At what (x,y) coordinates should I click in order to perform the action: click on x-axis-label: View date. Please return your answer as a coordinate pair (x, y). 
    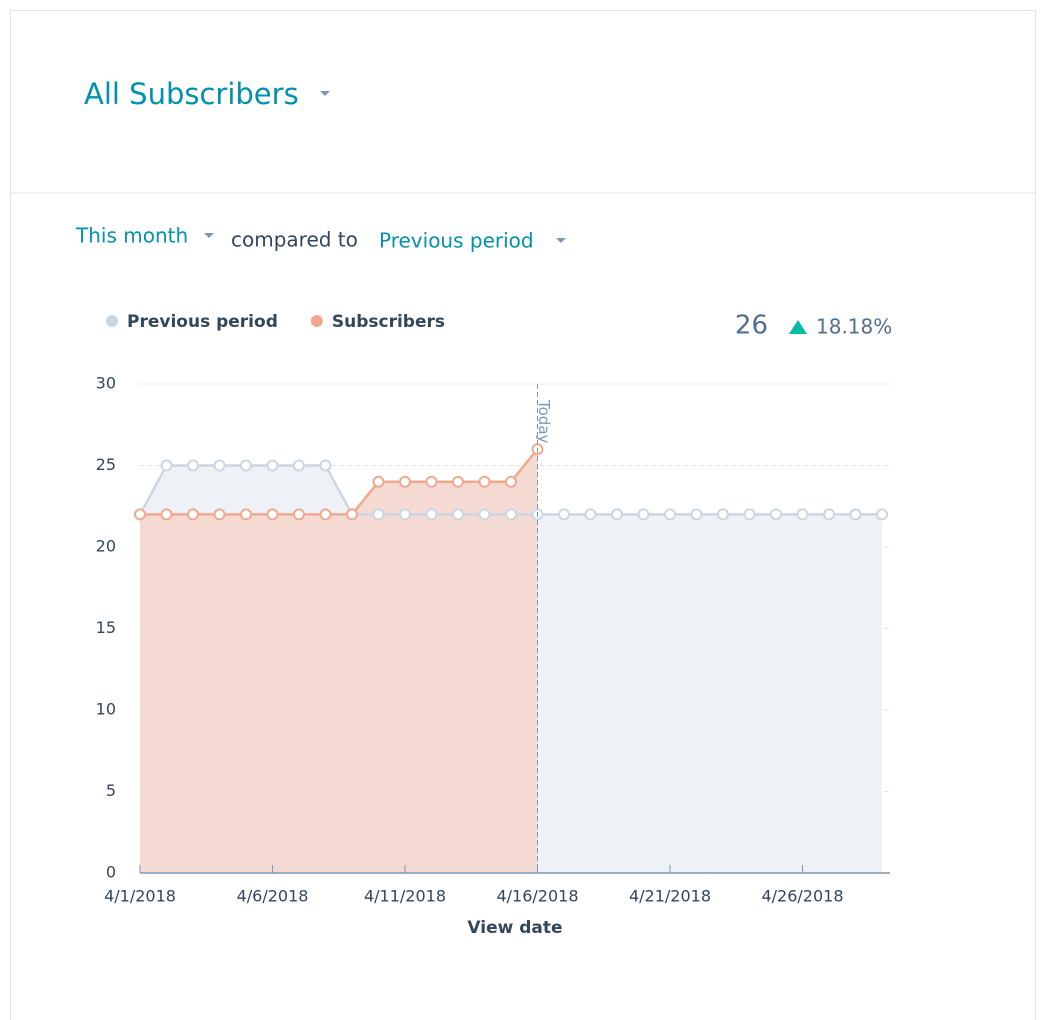
    Looking at the image, I should click on (514, 928).